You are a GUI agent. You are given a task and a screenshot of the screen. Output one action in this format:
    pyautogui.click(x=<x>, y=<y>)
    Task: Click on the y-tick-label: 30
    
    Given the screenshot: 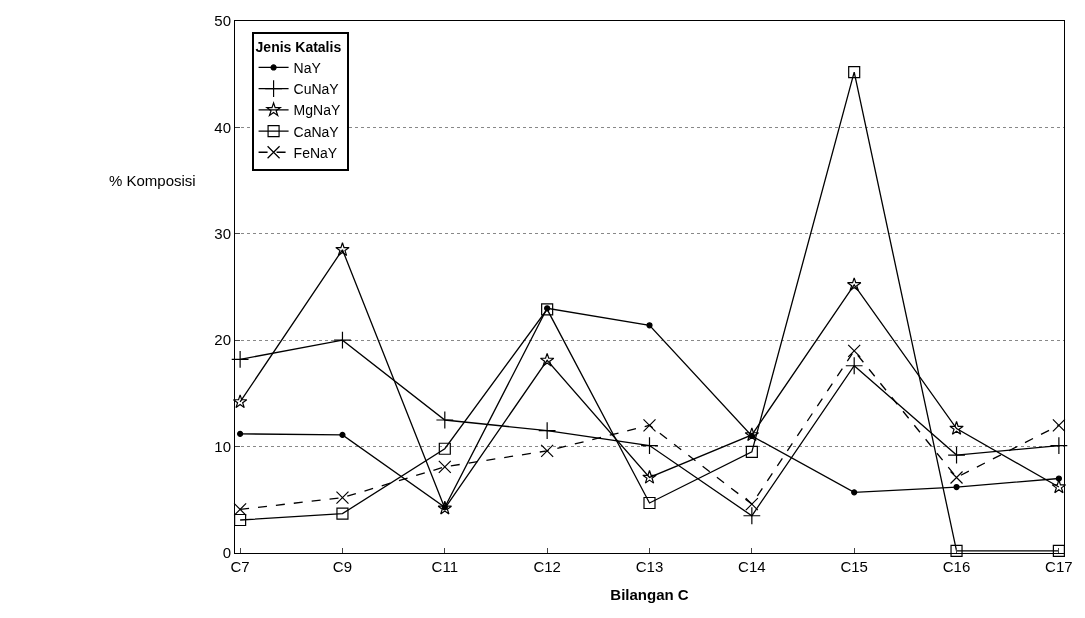 What is the action you would take?
    pyautogui.click(x=222, y=234)
    